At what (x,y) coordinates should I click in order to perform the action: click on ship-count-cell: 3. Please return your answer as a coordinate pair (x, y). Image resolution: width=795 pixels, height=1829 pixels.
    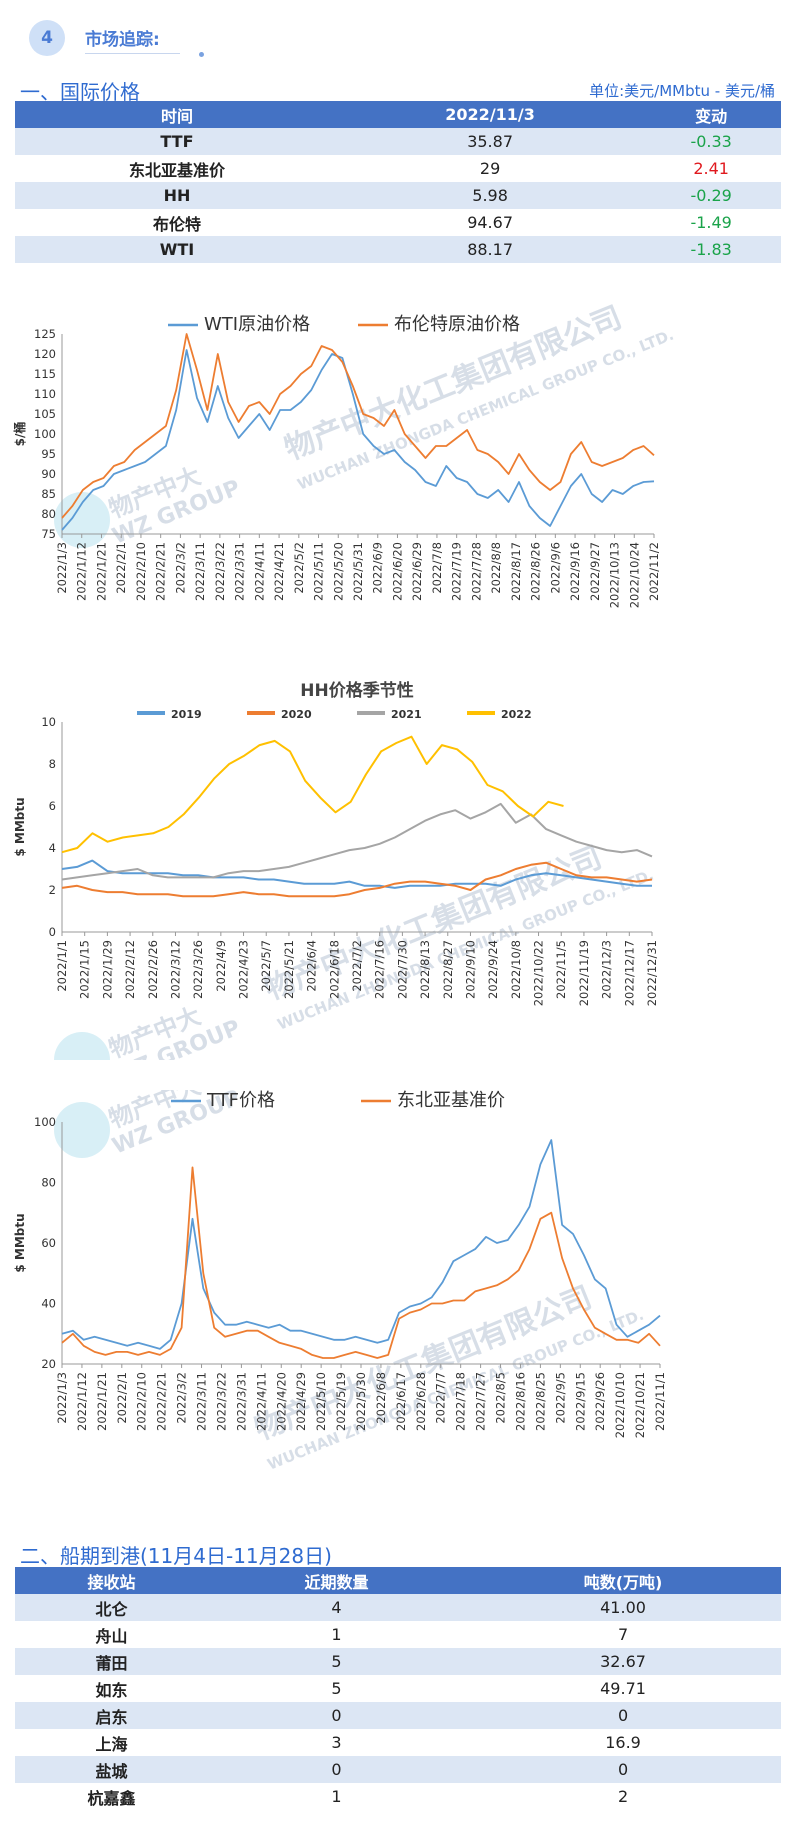
    Looking at the image, I should click on (336, 1742).